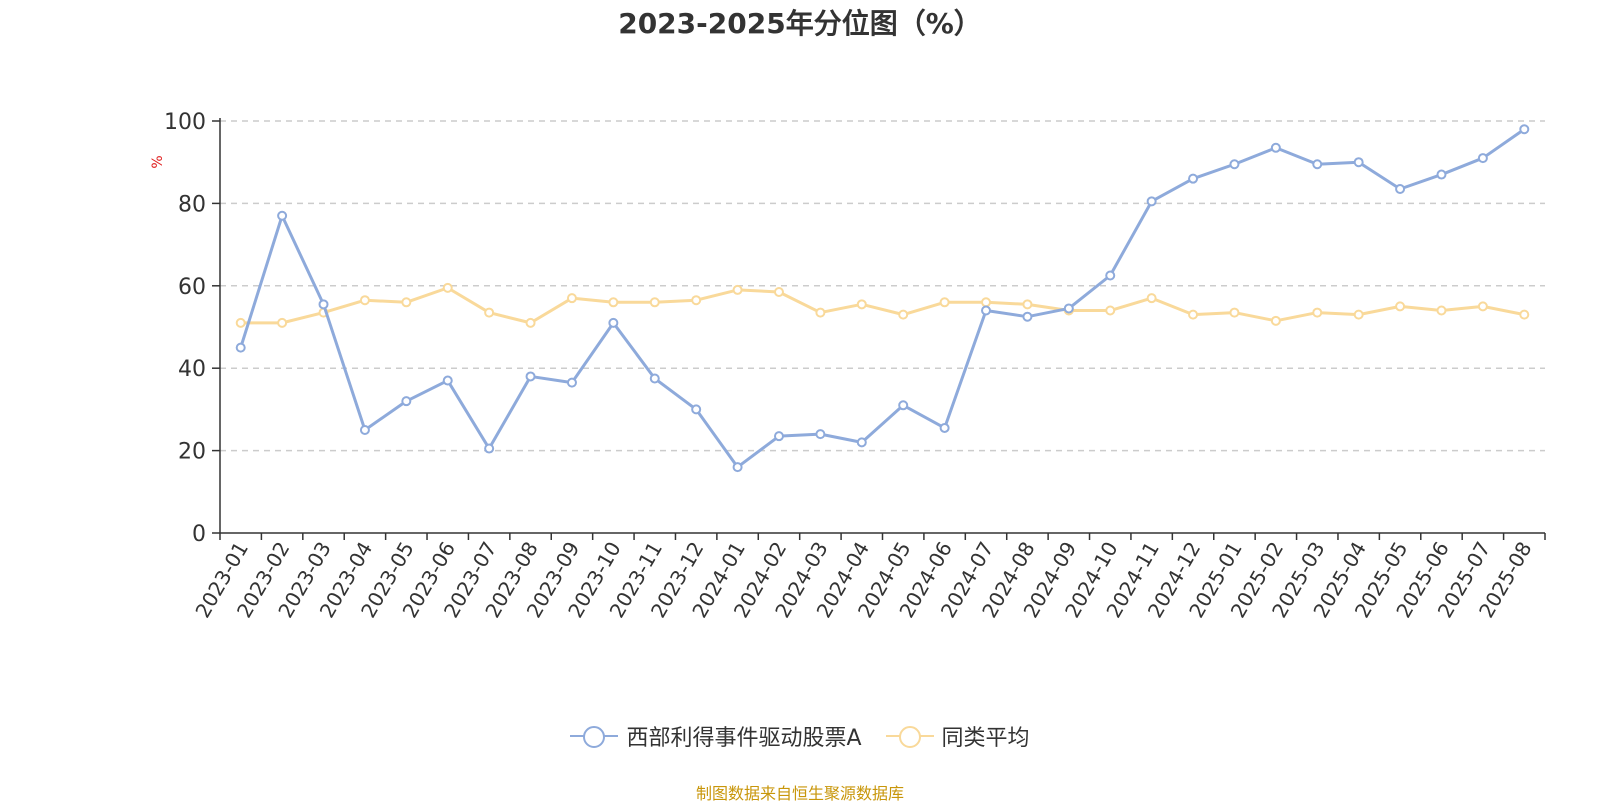 This screenshot has width=1600, height=804. Describe the element at coordinates (192, 452) in the screenshot. I see `y-tick-label: 20` at that location.